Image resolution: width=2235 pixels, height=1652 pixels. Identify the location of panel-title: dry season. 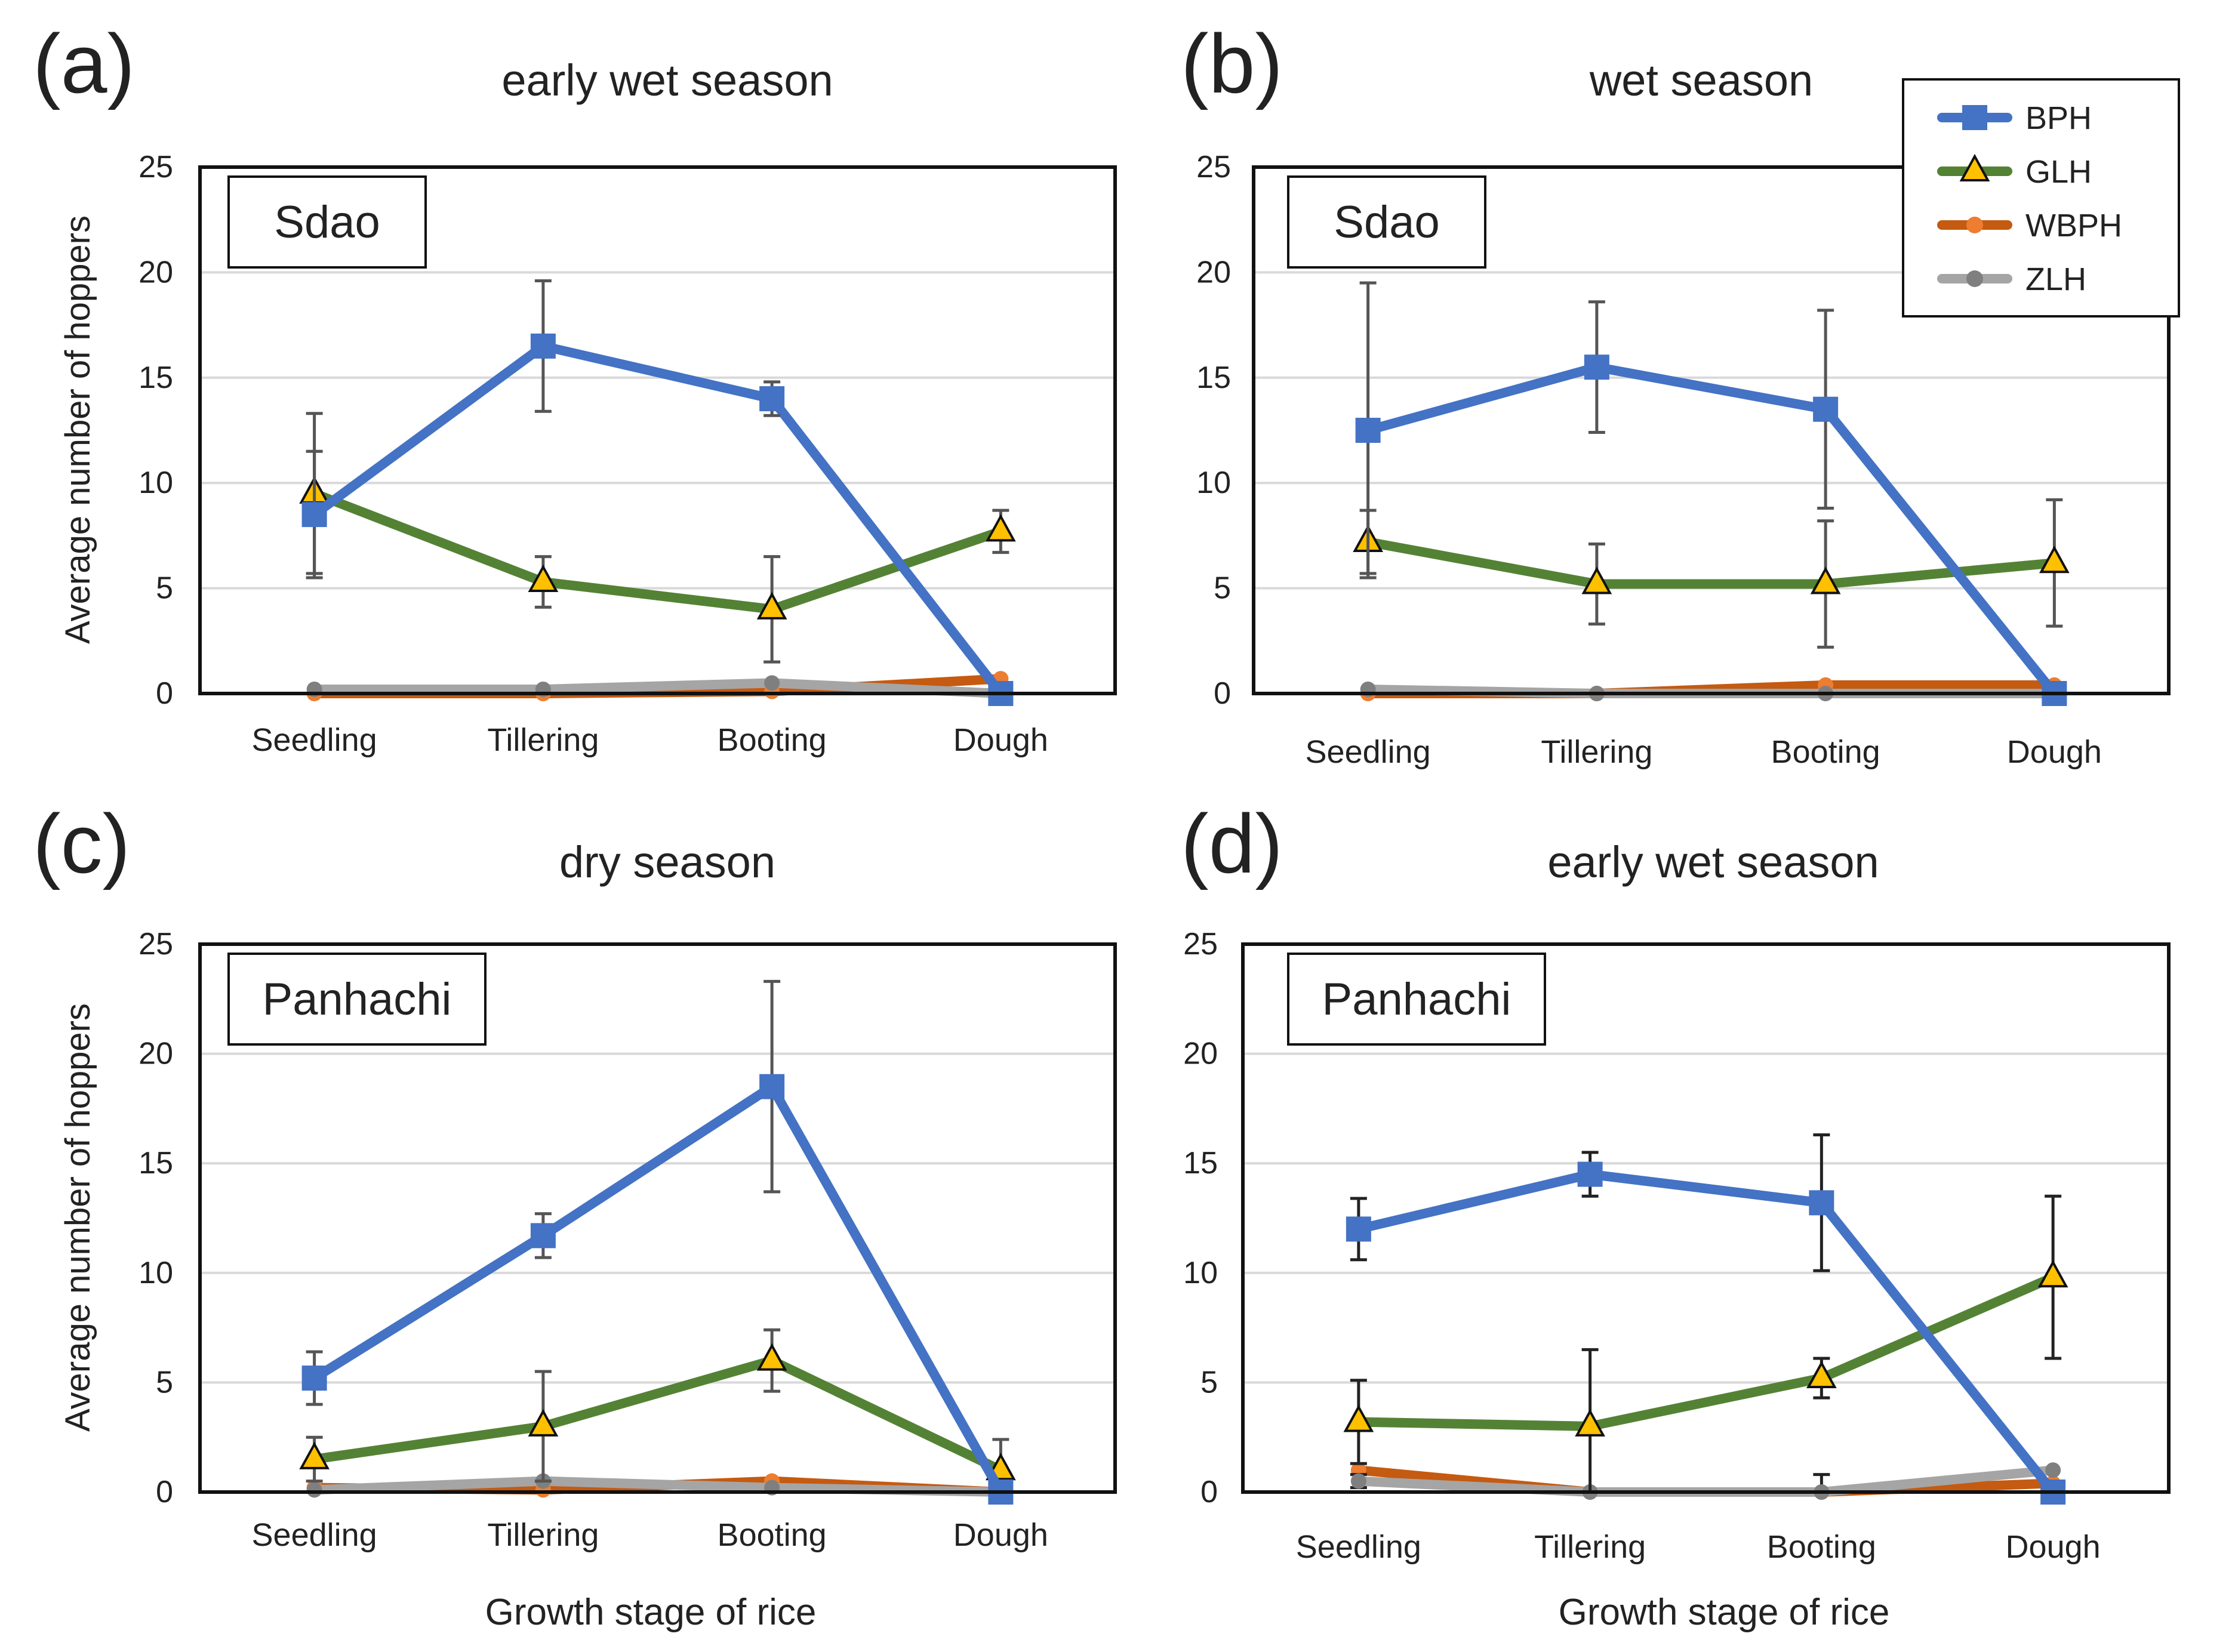
(667, 862).